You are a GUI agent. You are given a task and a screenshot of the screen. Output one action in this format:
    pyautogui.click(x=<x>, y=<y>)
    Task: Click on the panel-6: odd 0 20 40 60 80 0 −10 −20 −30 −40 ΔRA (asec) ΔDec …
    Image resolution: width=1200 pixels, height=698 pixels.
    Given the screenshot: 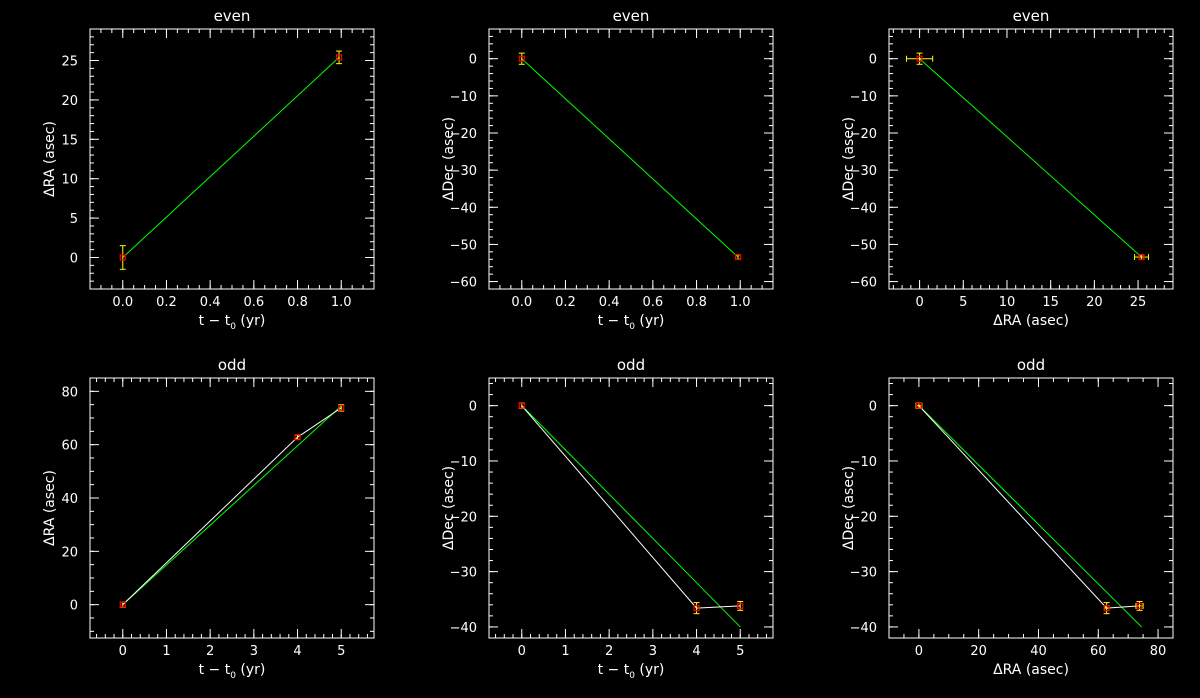 What is the action you would take?
    pyautogui.click(x=1007, y=517)
    